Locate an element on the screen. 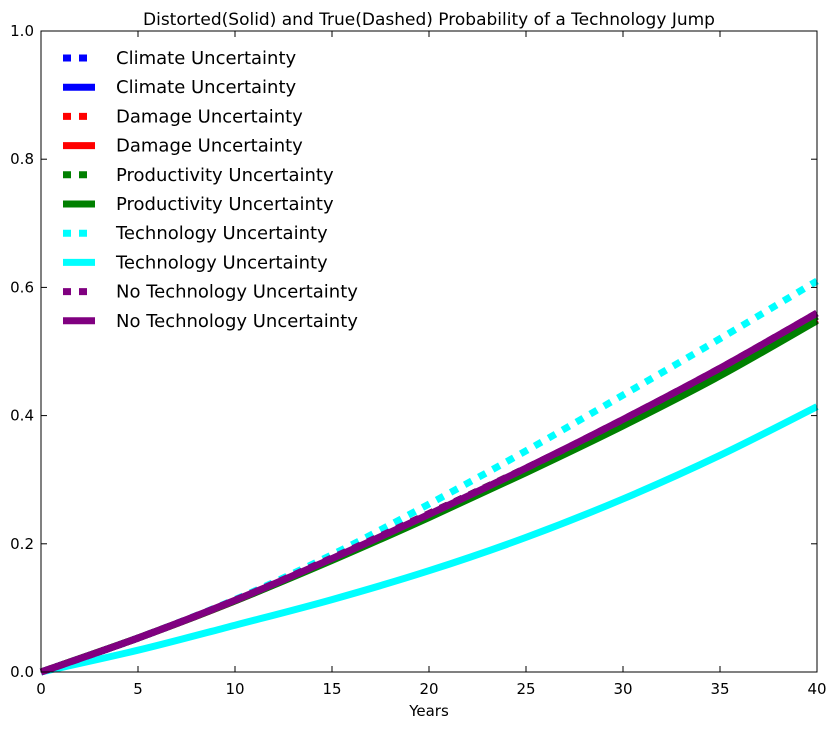 The width and height of the screenshot is (837, 730). x-tick-label: 30 is located at coordinates (622, 689).